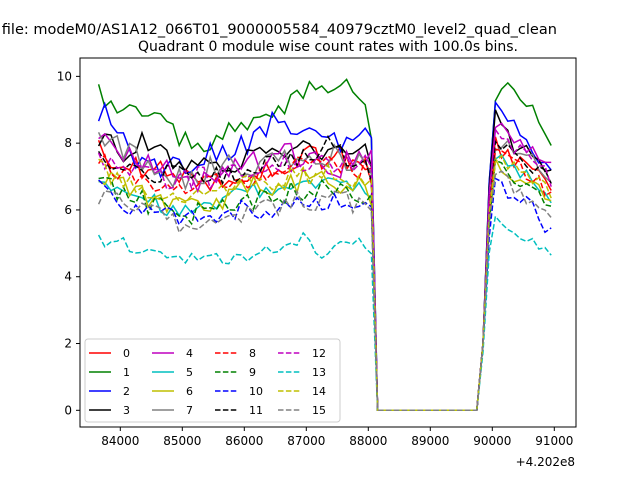  What do you see at coordinates (109, 410) in the screenshot?
I see `legend-entry-3: 3` at bounding box center [109, 410].